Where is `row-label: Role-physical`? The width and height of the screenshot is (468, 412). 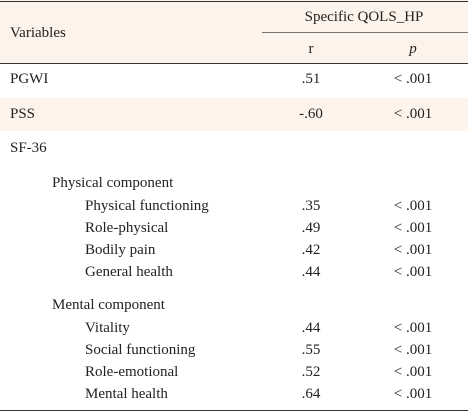 row-label: Role-physical is located at coordinates (127, 228).